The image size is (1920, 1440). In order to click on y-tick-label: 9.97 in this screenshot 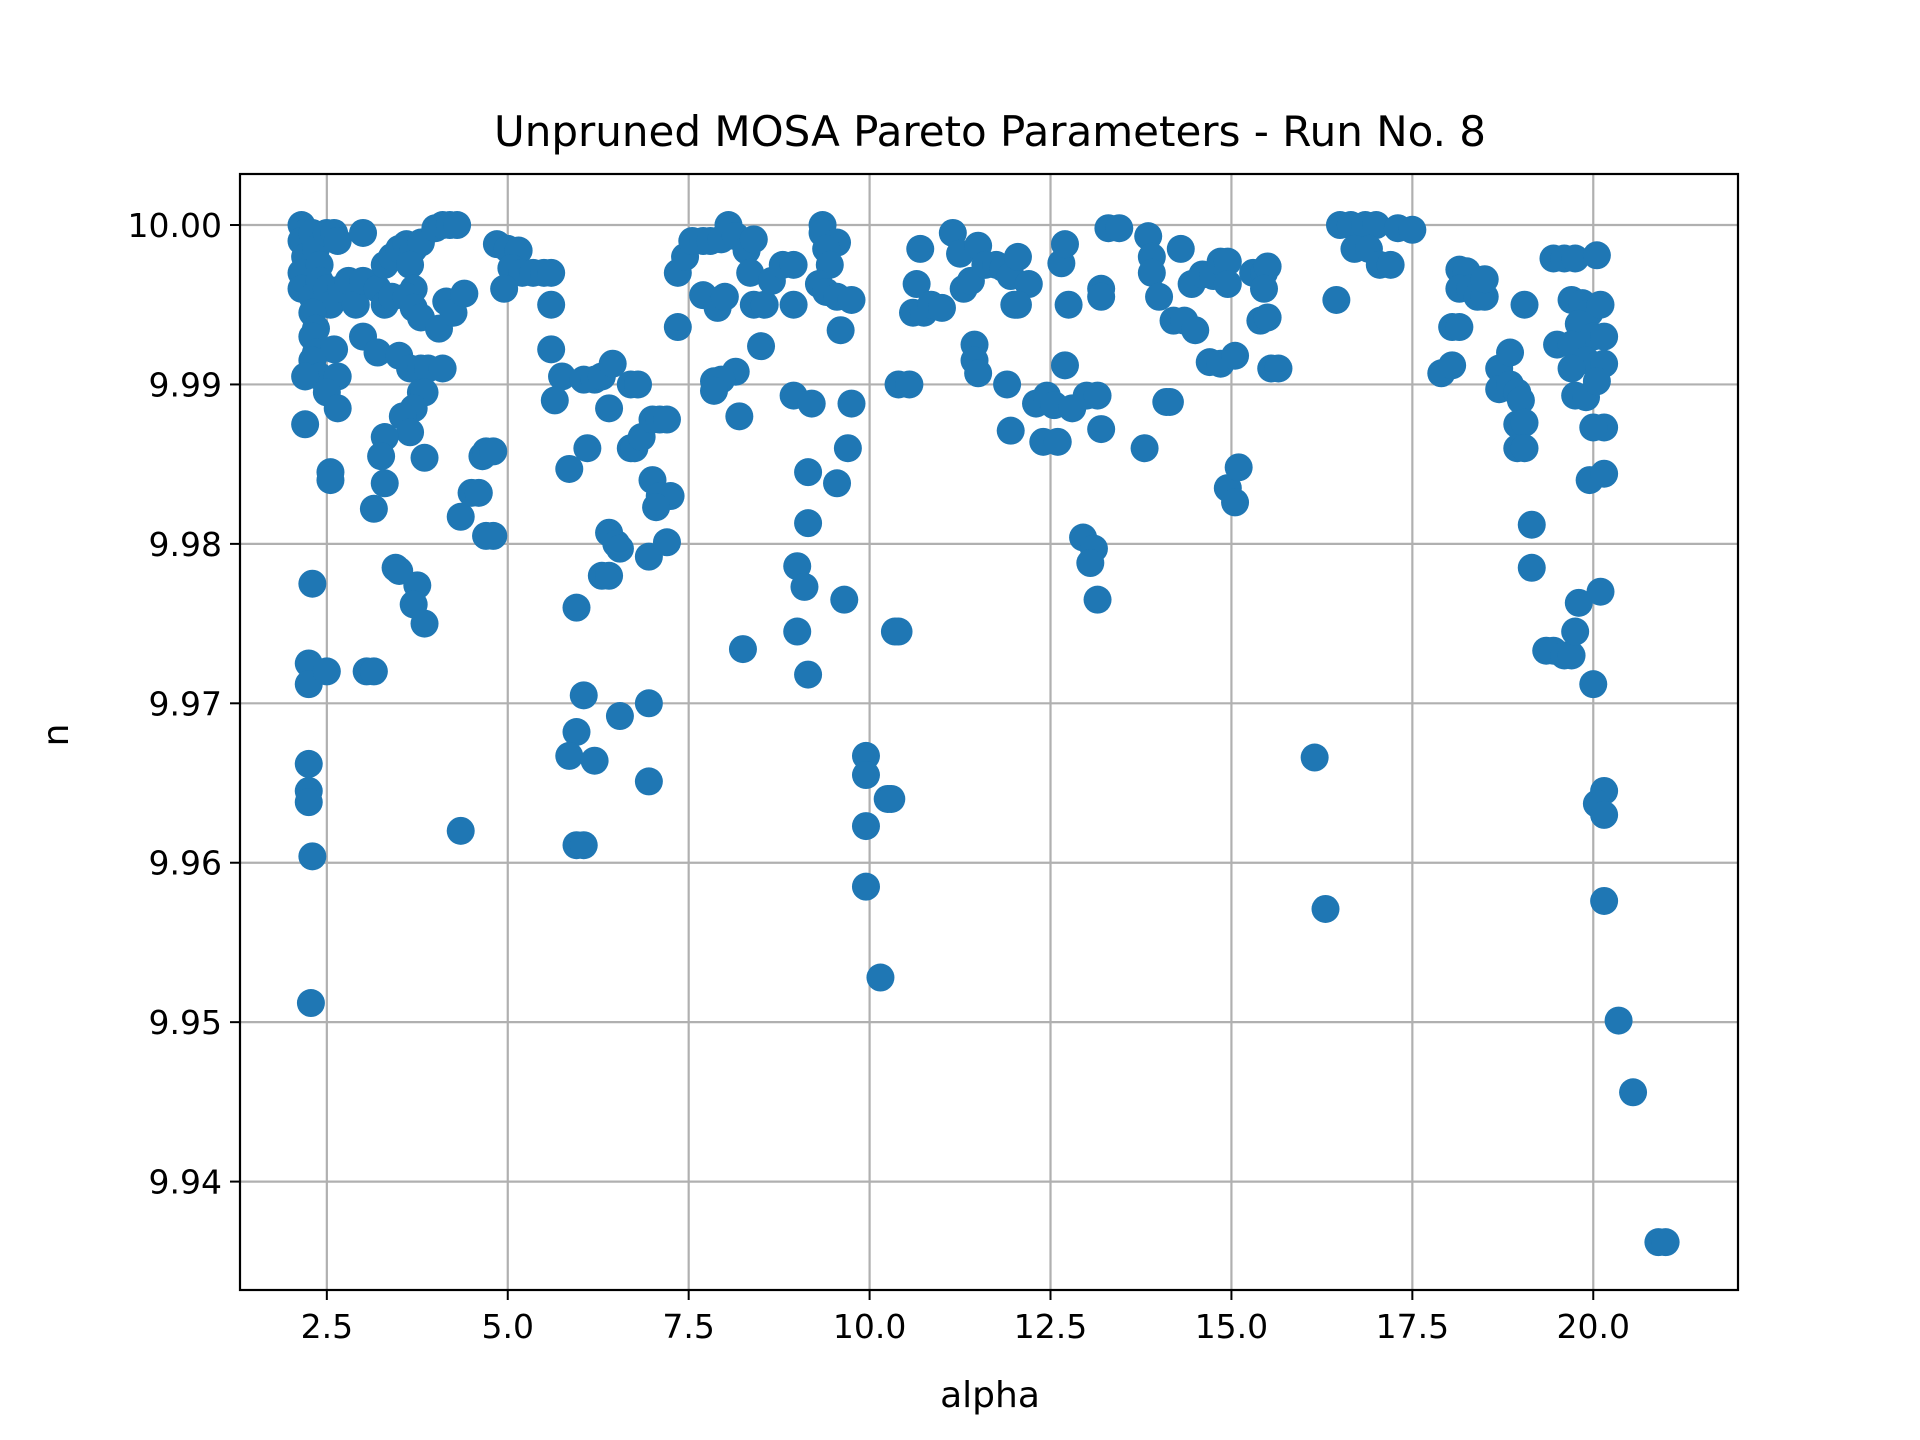, I will do `click(185, 703)`.